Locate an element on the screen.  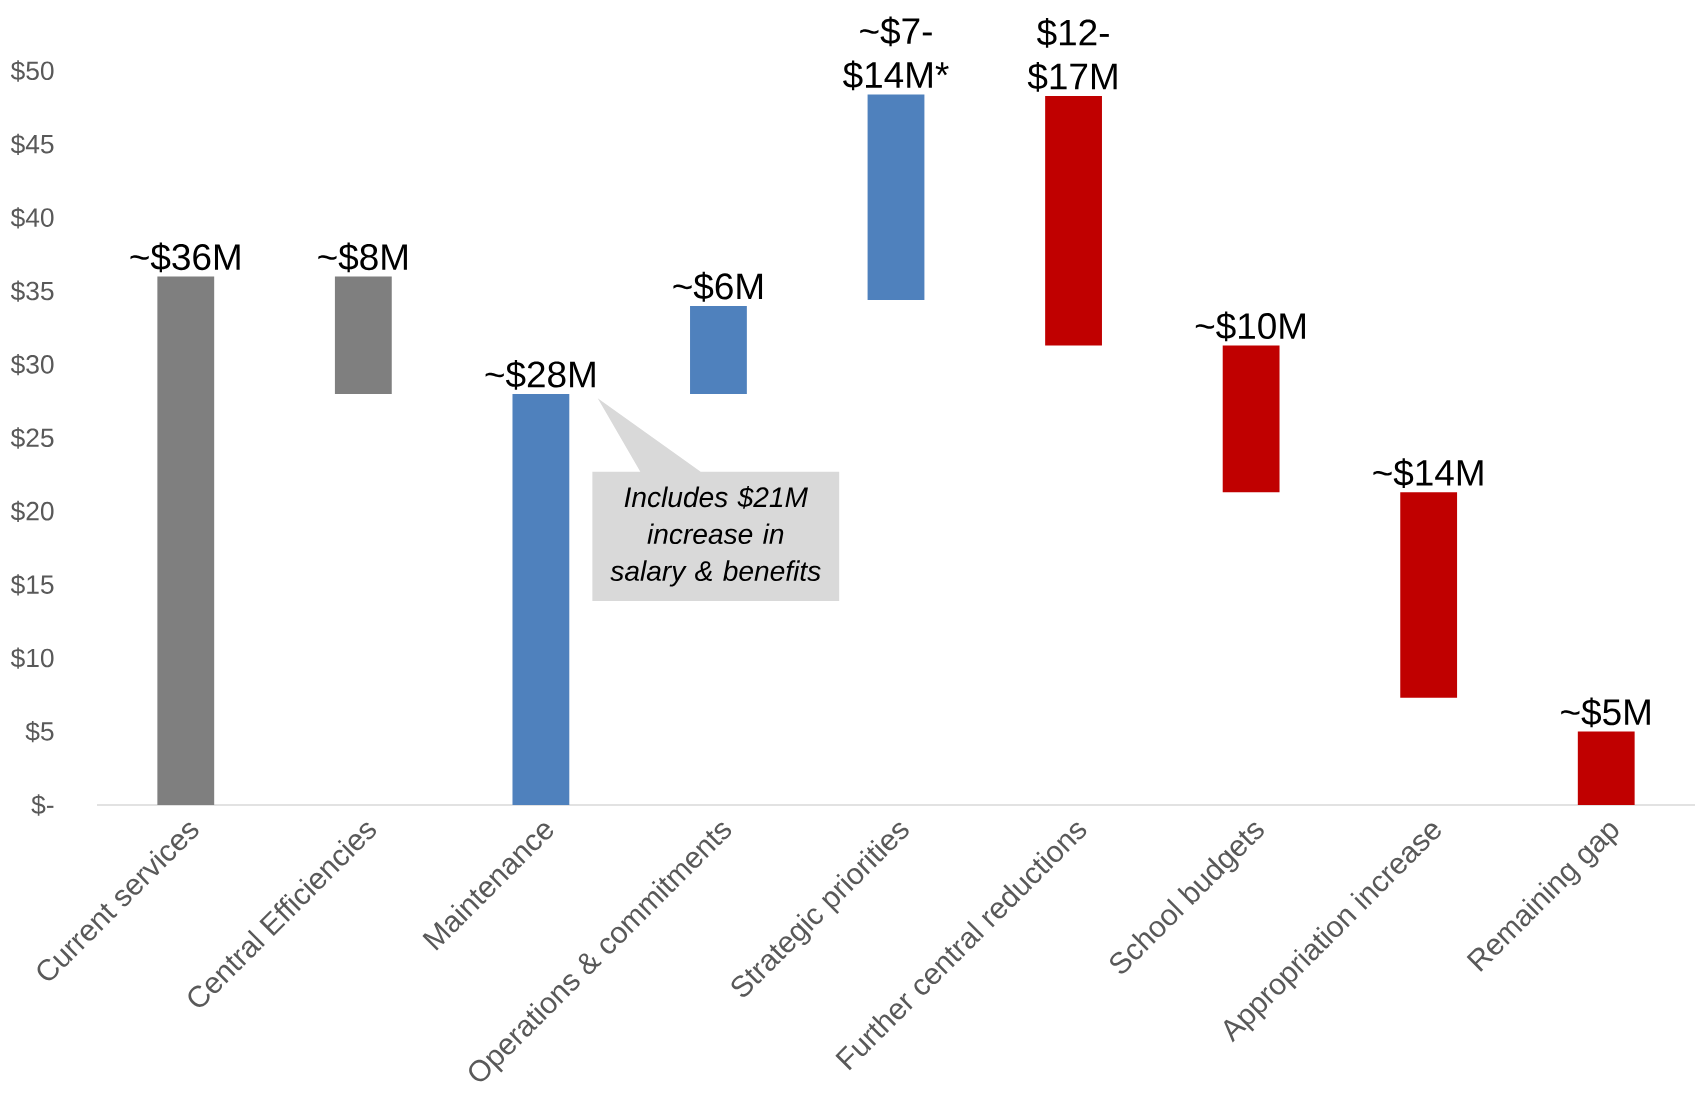
y-tick-label: $45 is located at coordinates (32, 144).